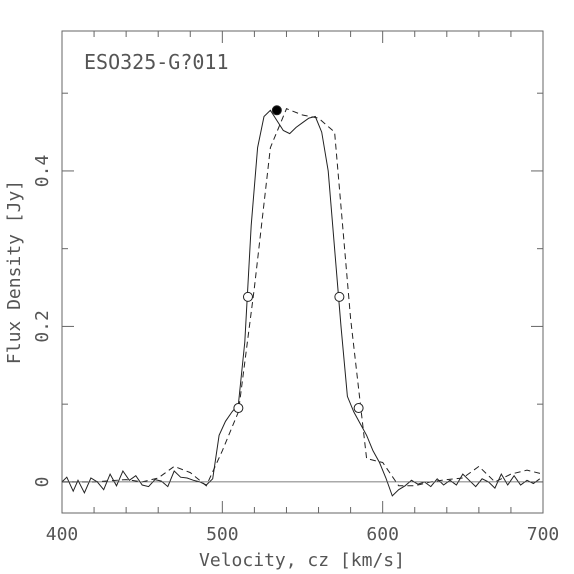 Image resolution: width=574 pixels, height=574 pixels. I want to click on x-tick-label: 500, so click(222, 534).